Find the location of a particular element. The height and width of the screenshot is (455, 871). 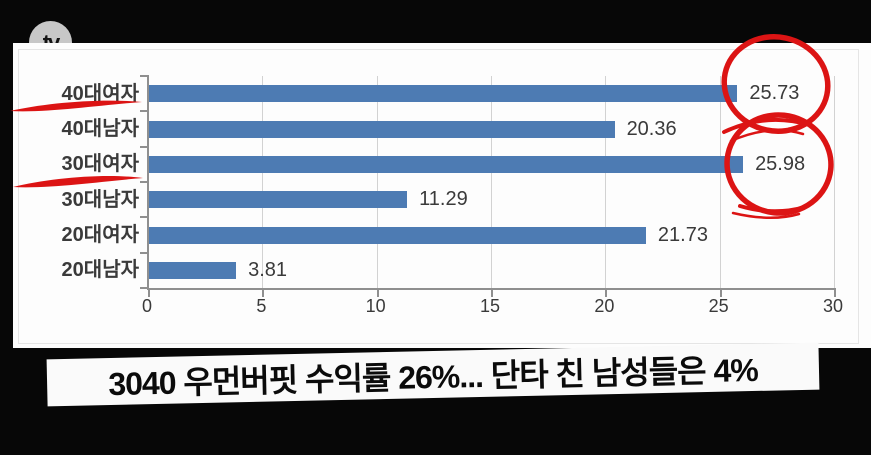

x-axis-label-0: 0 is located at coordinates (146, 306).